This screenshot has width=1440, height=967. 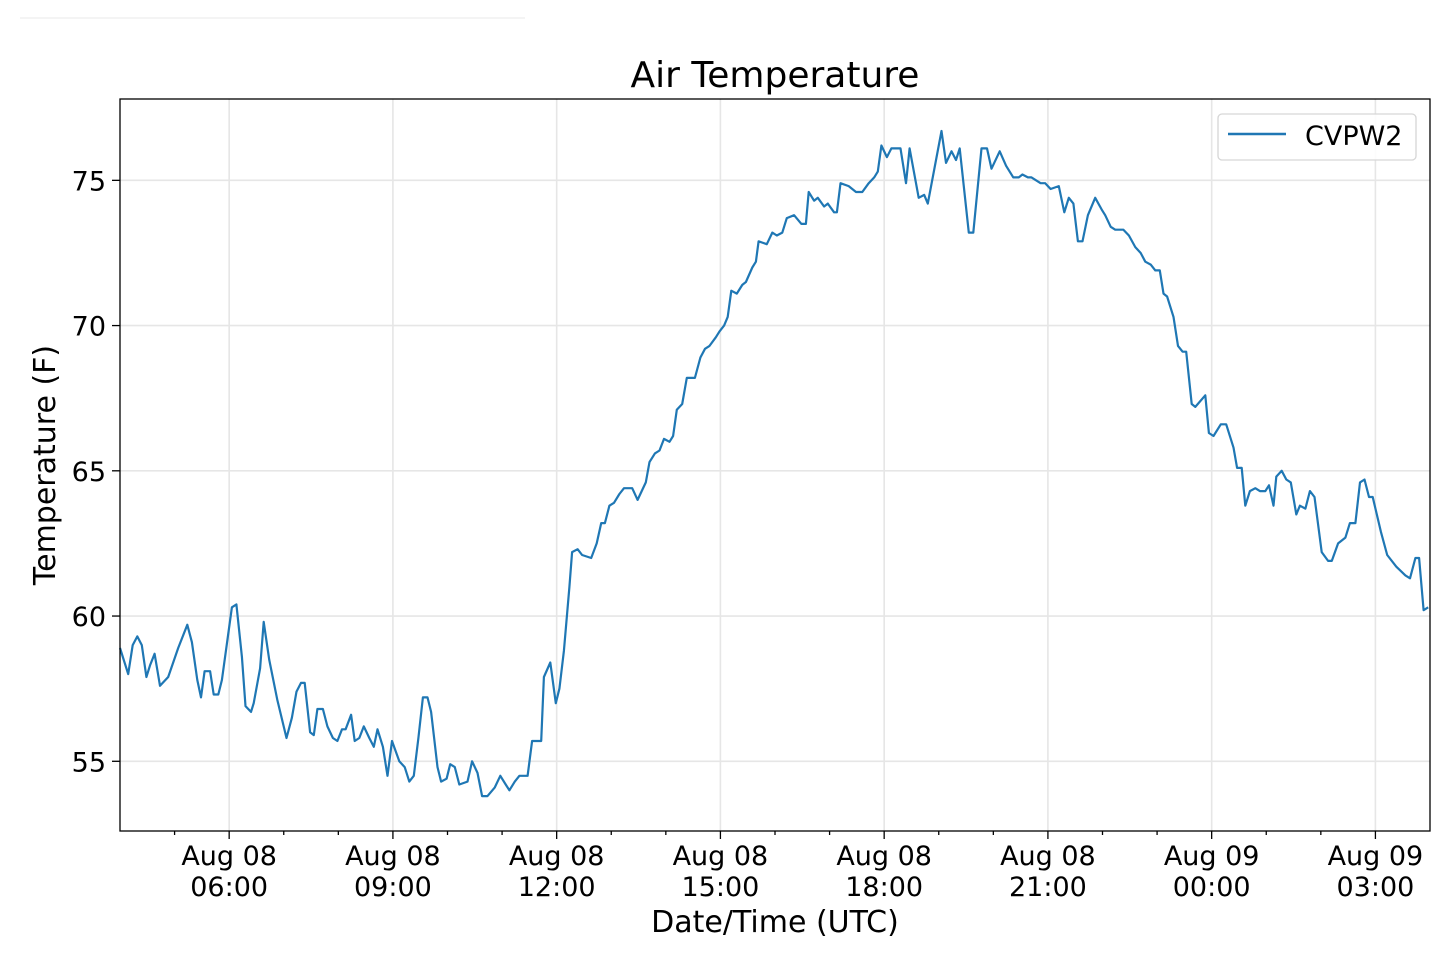 What do you see at coordinates (1376, 887) in the screenshot?
I see `x-tick-label-time: 03:00` at bounding box center [1376, 887].